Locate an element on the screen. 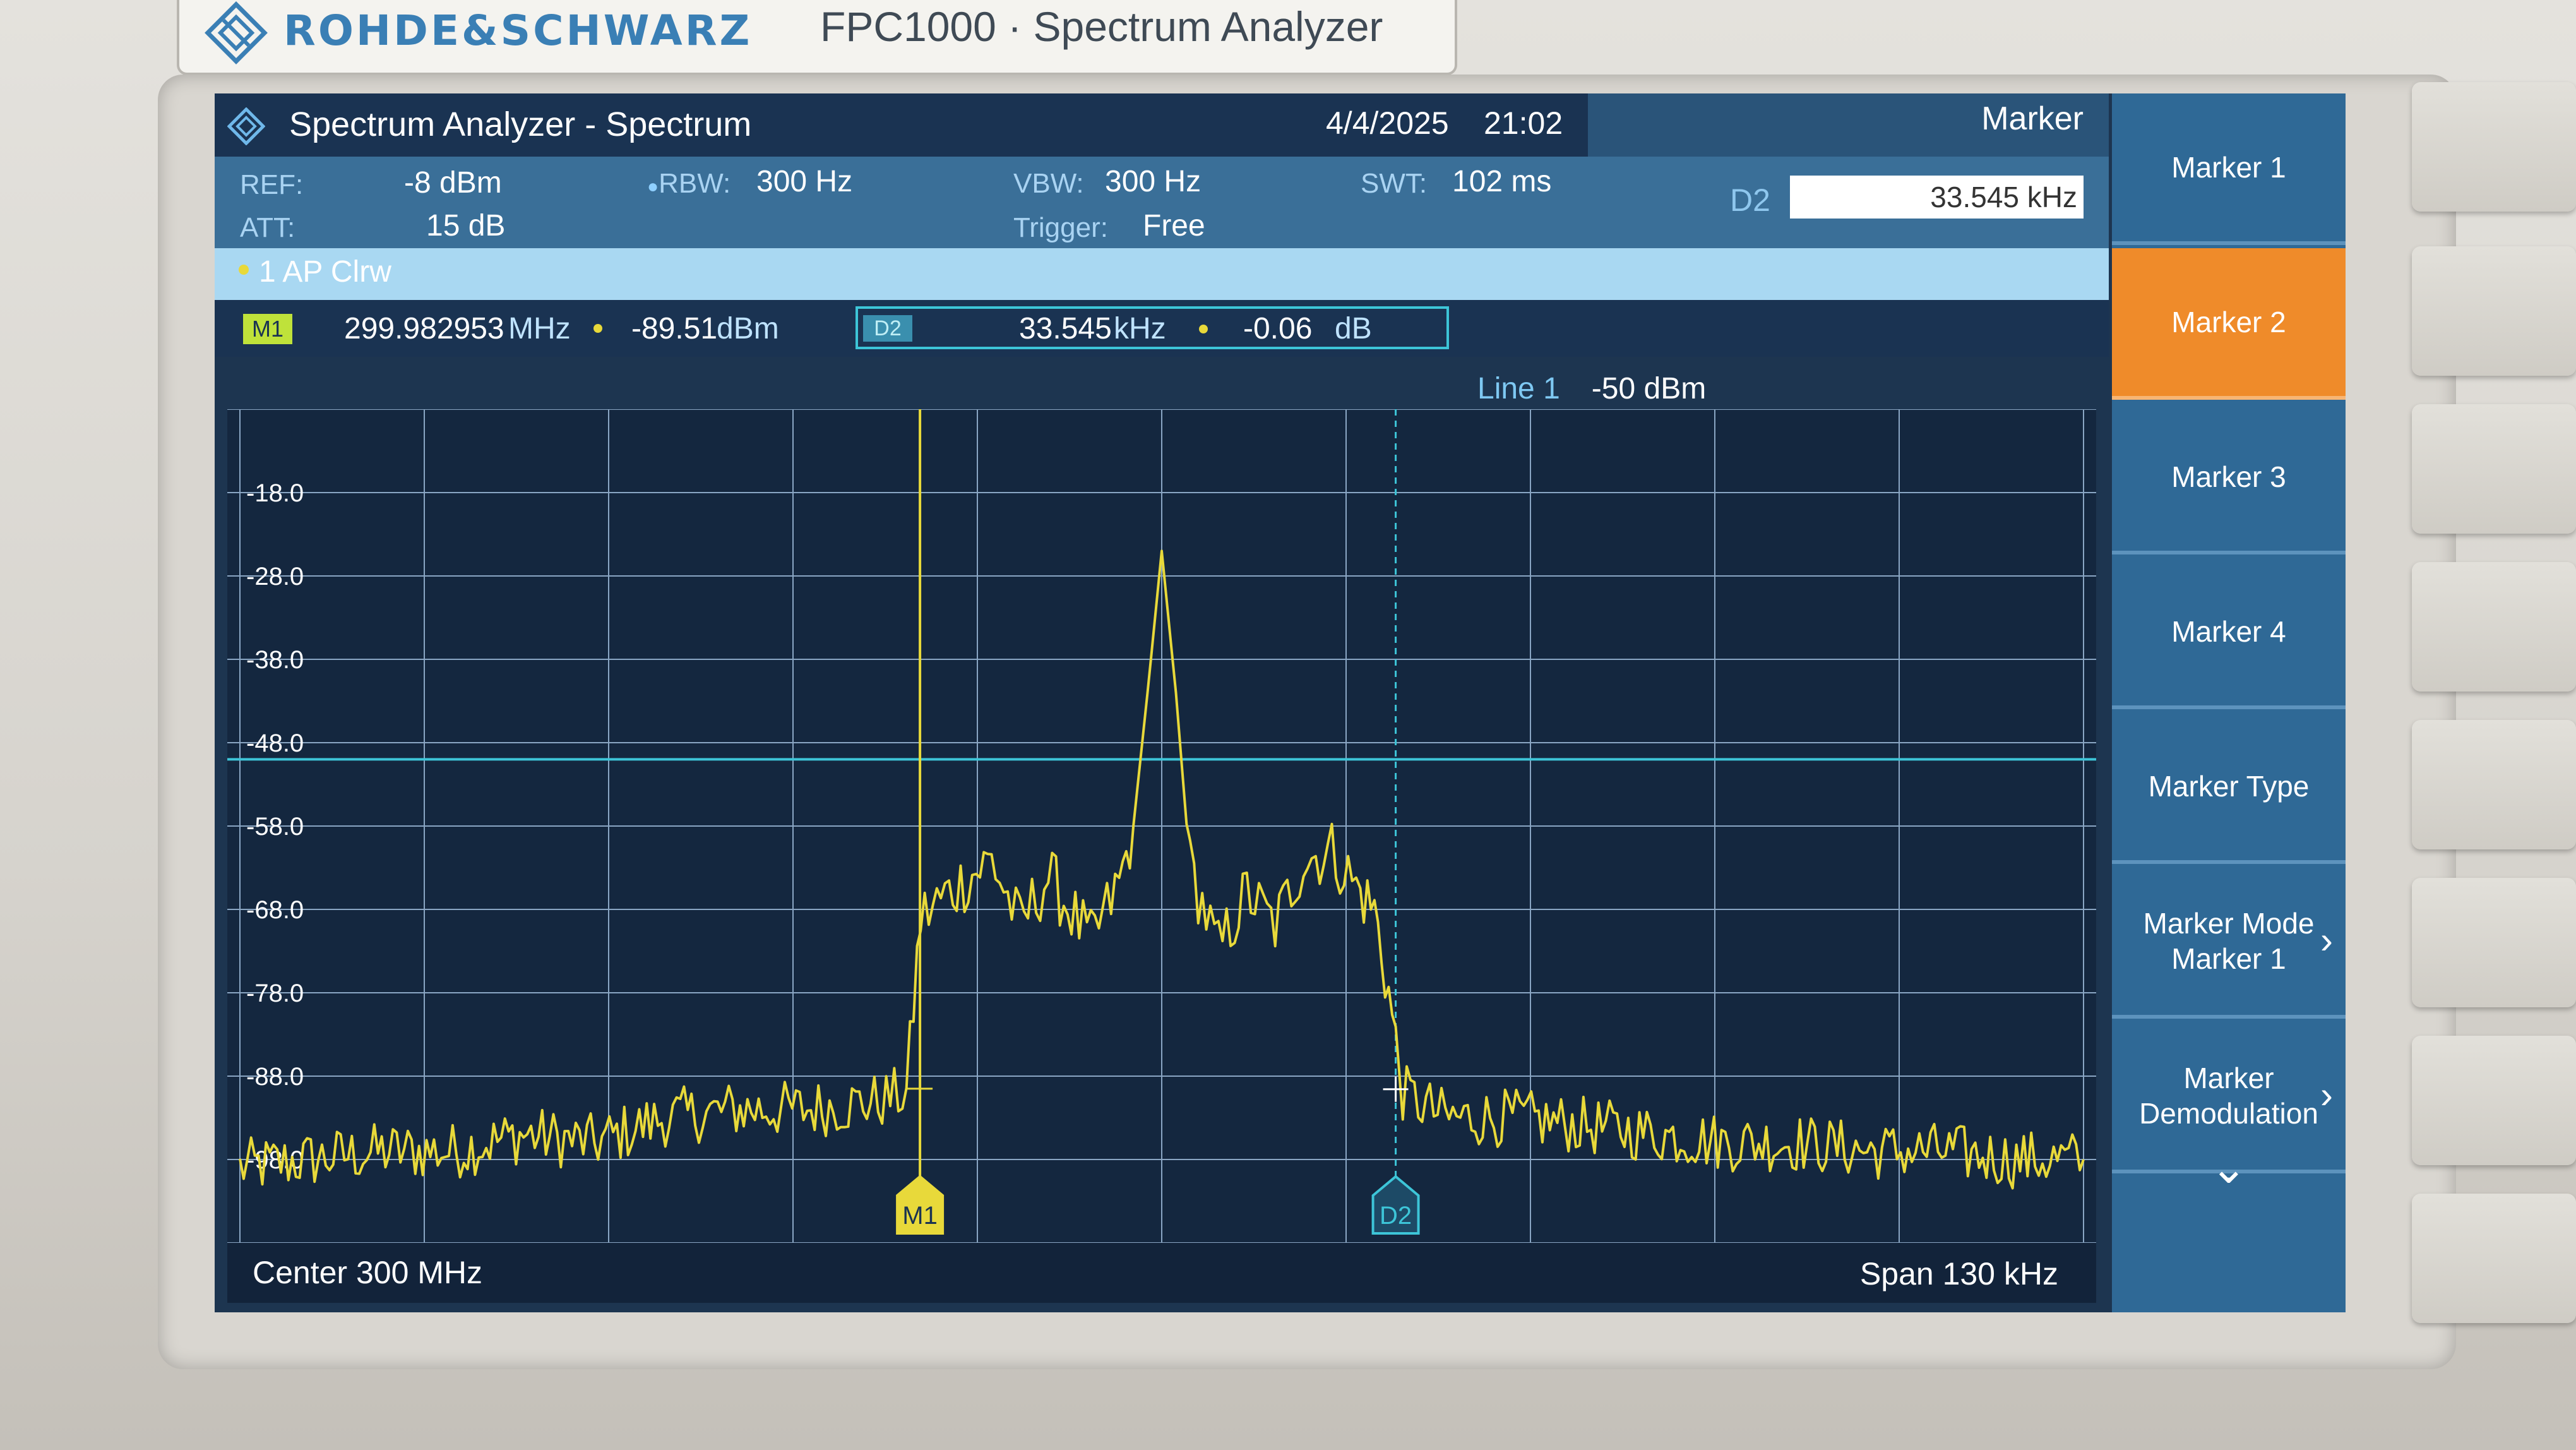 The height and width of the screenshot is (1450, 2576). softkey-marker-demodulation: Marker Demodulation › is located at coordinates (2229, 1097).